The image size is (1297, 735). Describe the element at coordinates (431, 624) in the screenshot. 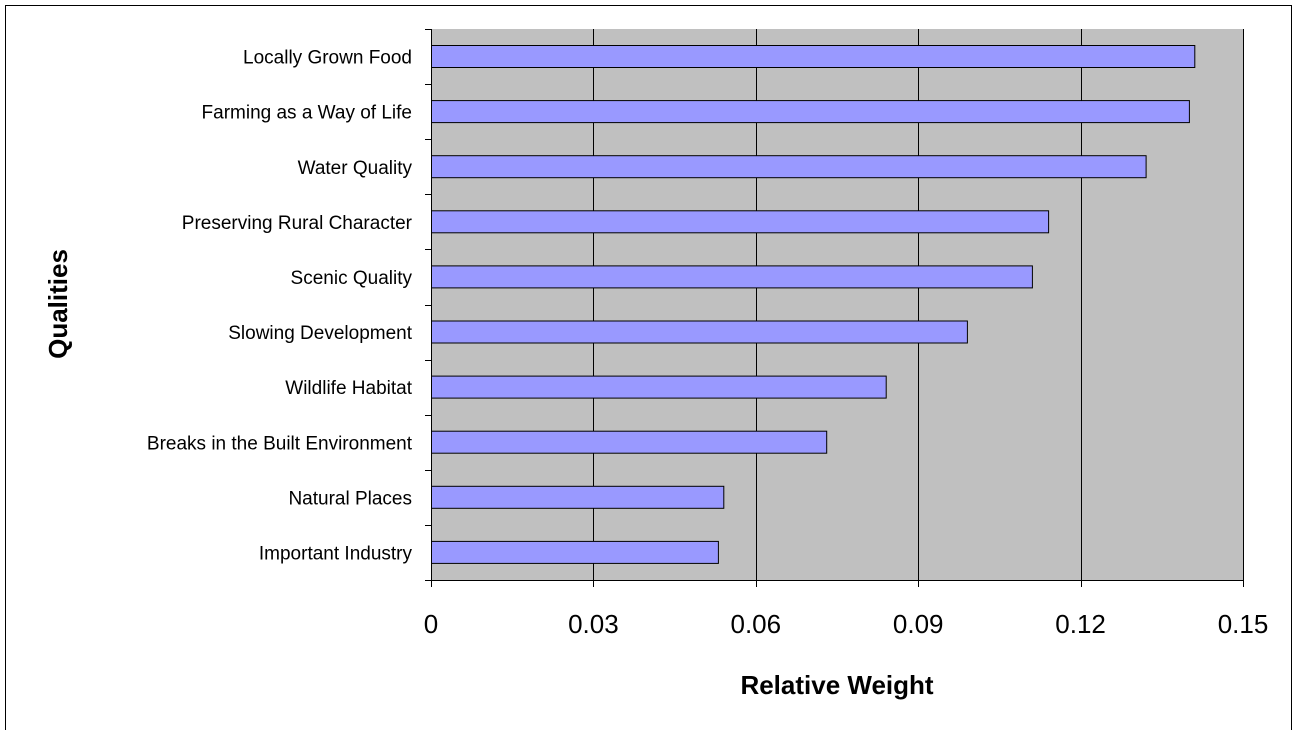

I see `x-tick-label: 0` at that location.